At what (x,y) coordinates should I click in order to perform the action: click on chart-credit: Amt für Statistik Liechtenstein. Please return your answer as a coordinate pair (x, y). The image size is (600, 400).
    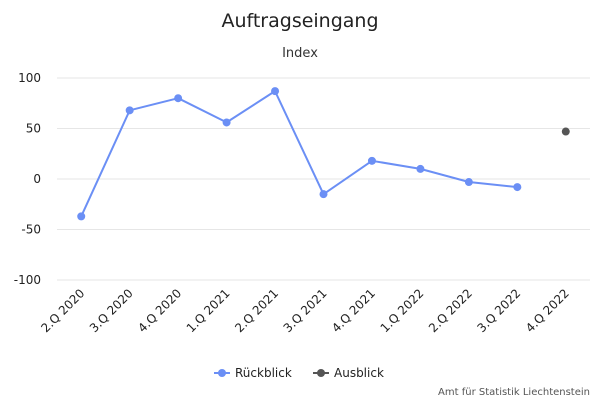
    Looking at the image, I should click on (514, 392).